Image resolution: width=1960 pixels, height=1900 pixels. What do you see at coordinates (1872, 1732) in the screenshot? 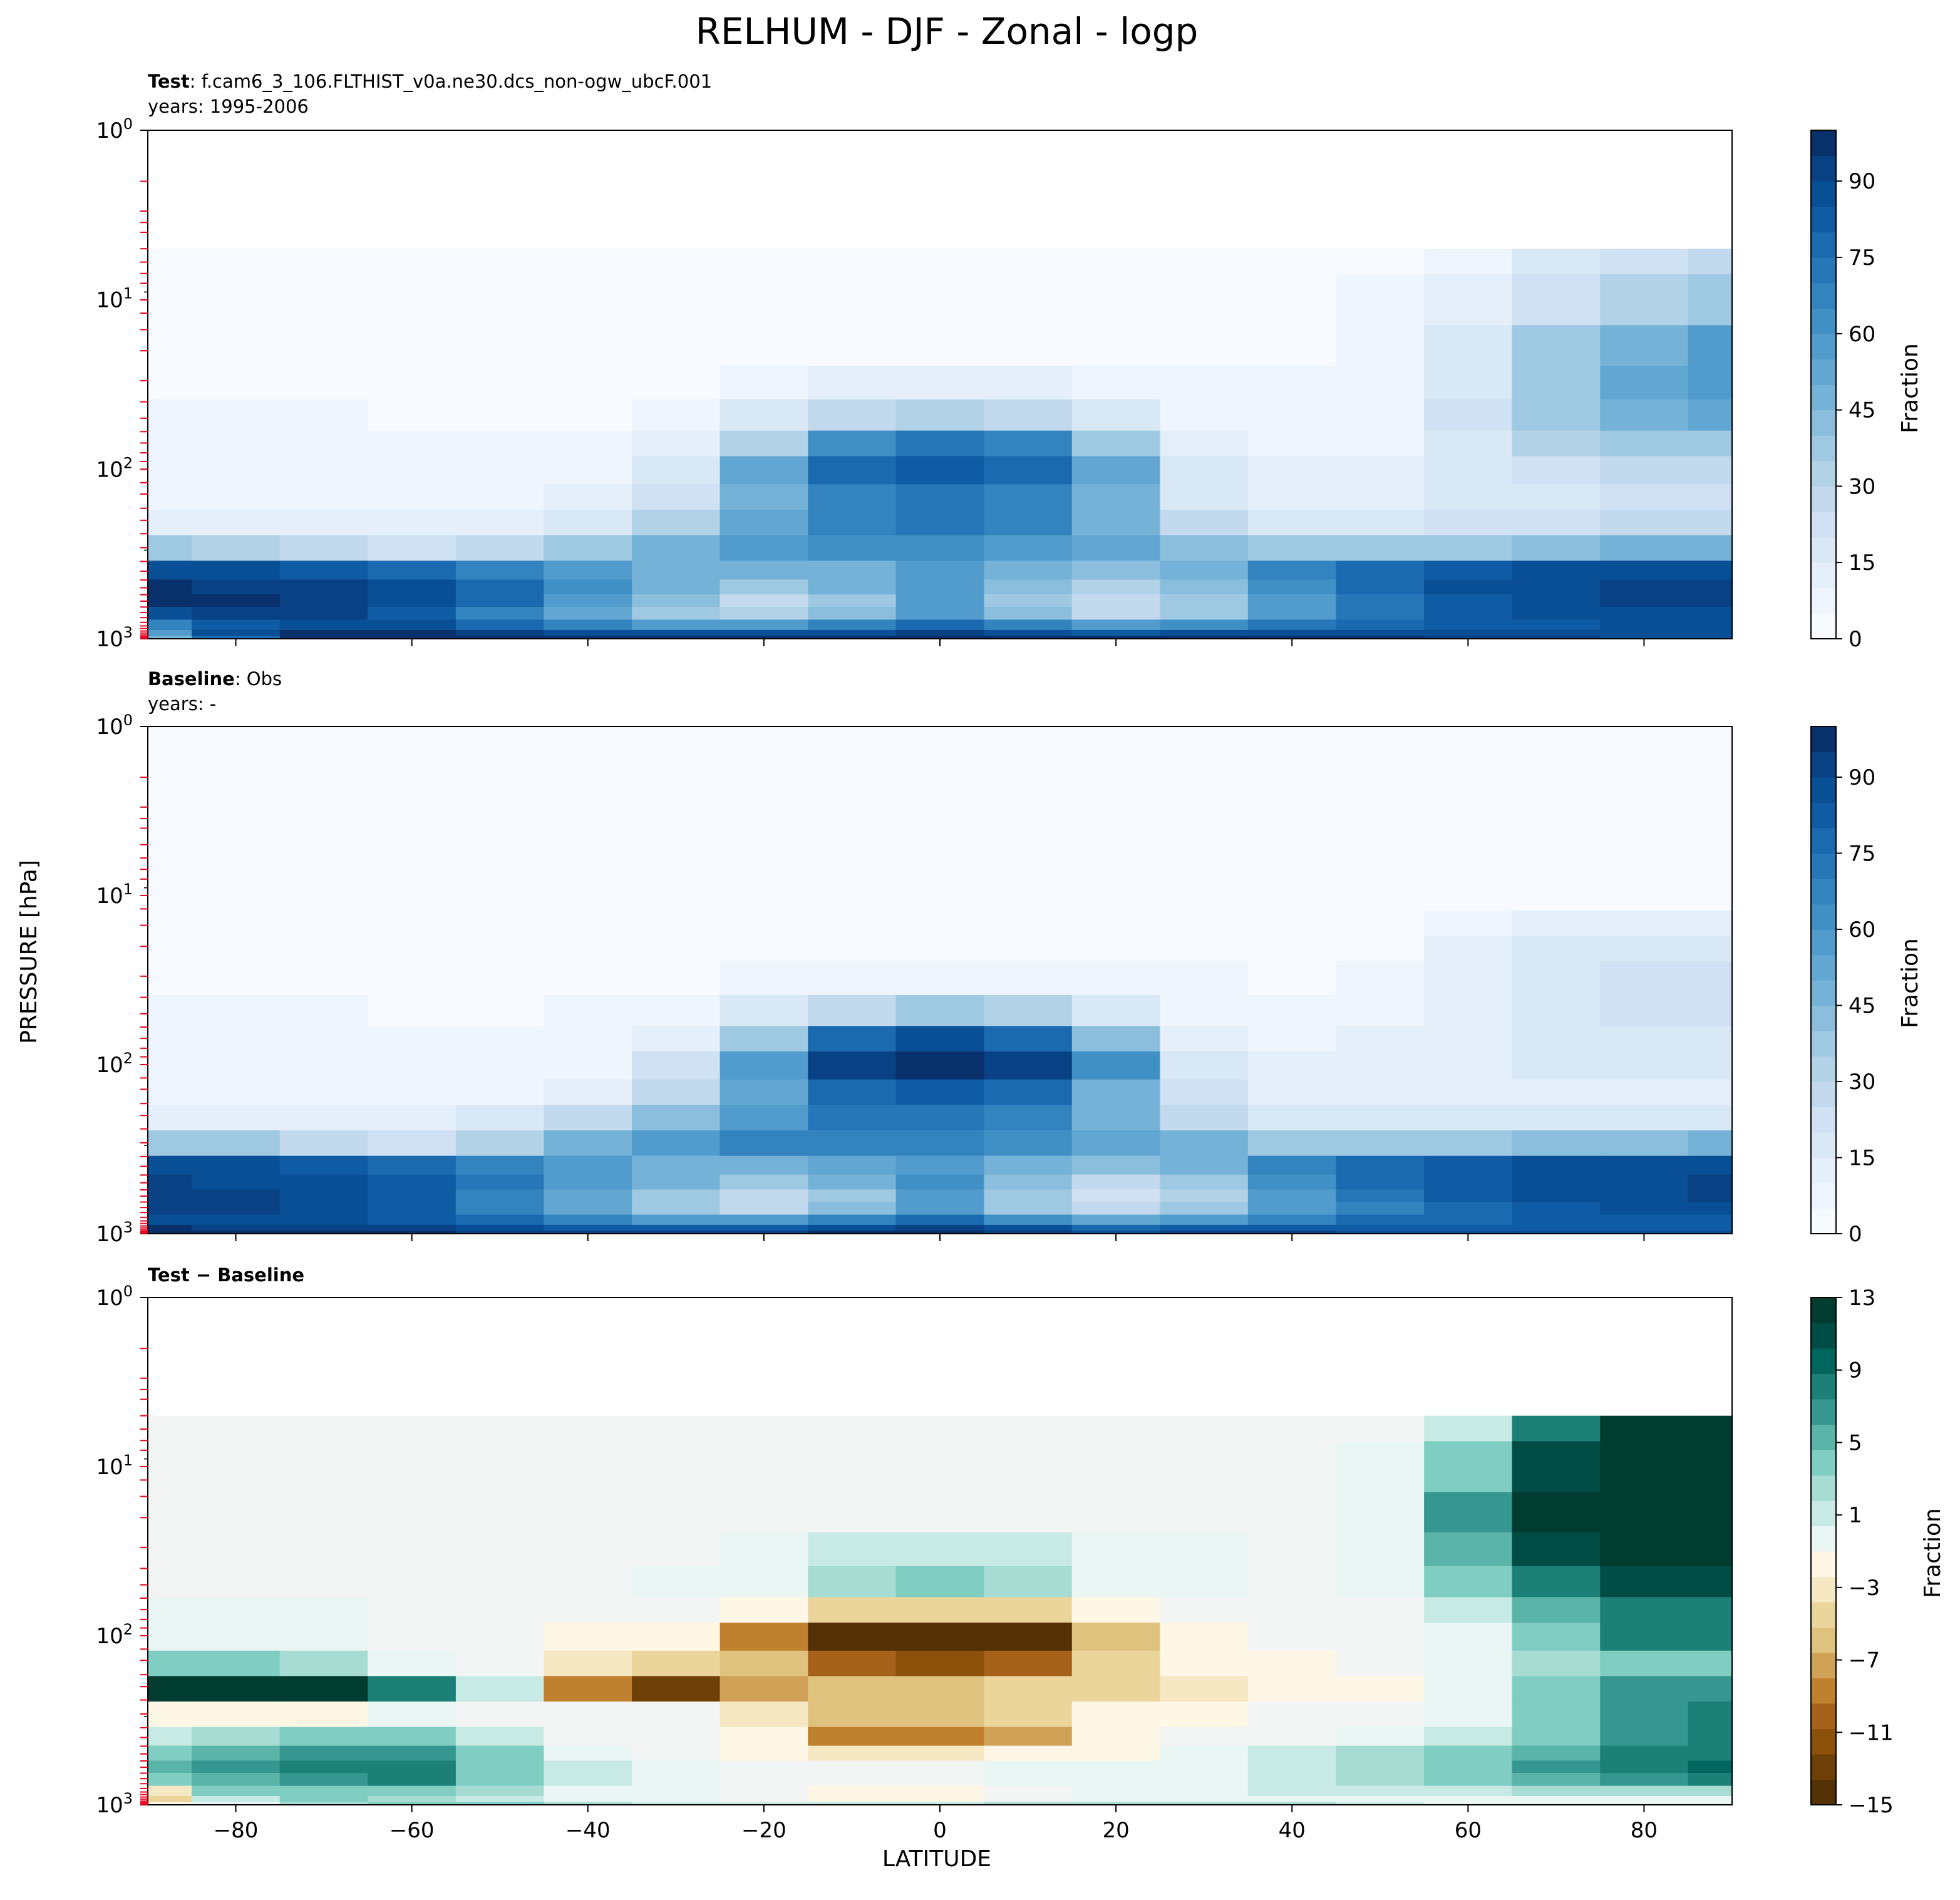
I see `colorbar-tick-label: −11` at bounding box center [1872, 1732].